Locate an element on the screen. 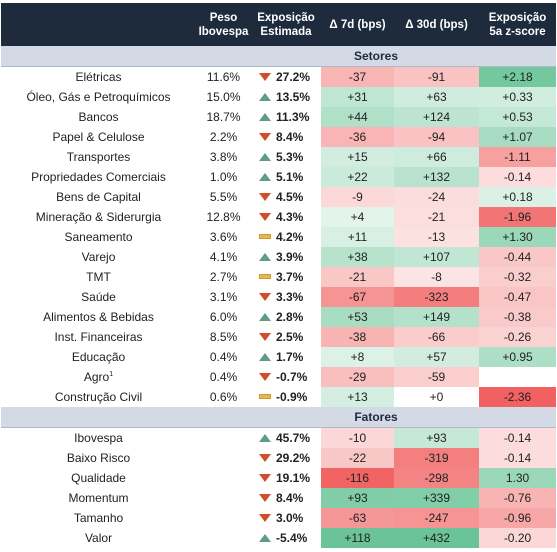  zscore-cell: -0.96 is located at coordinates (517, 518).